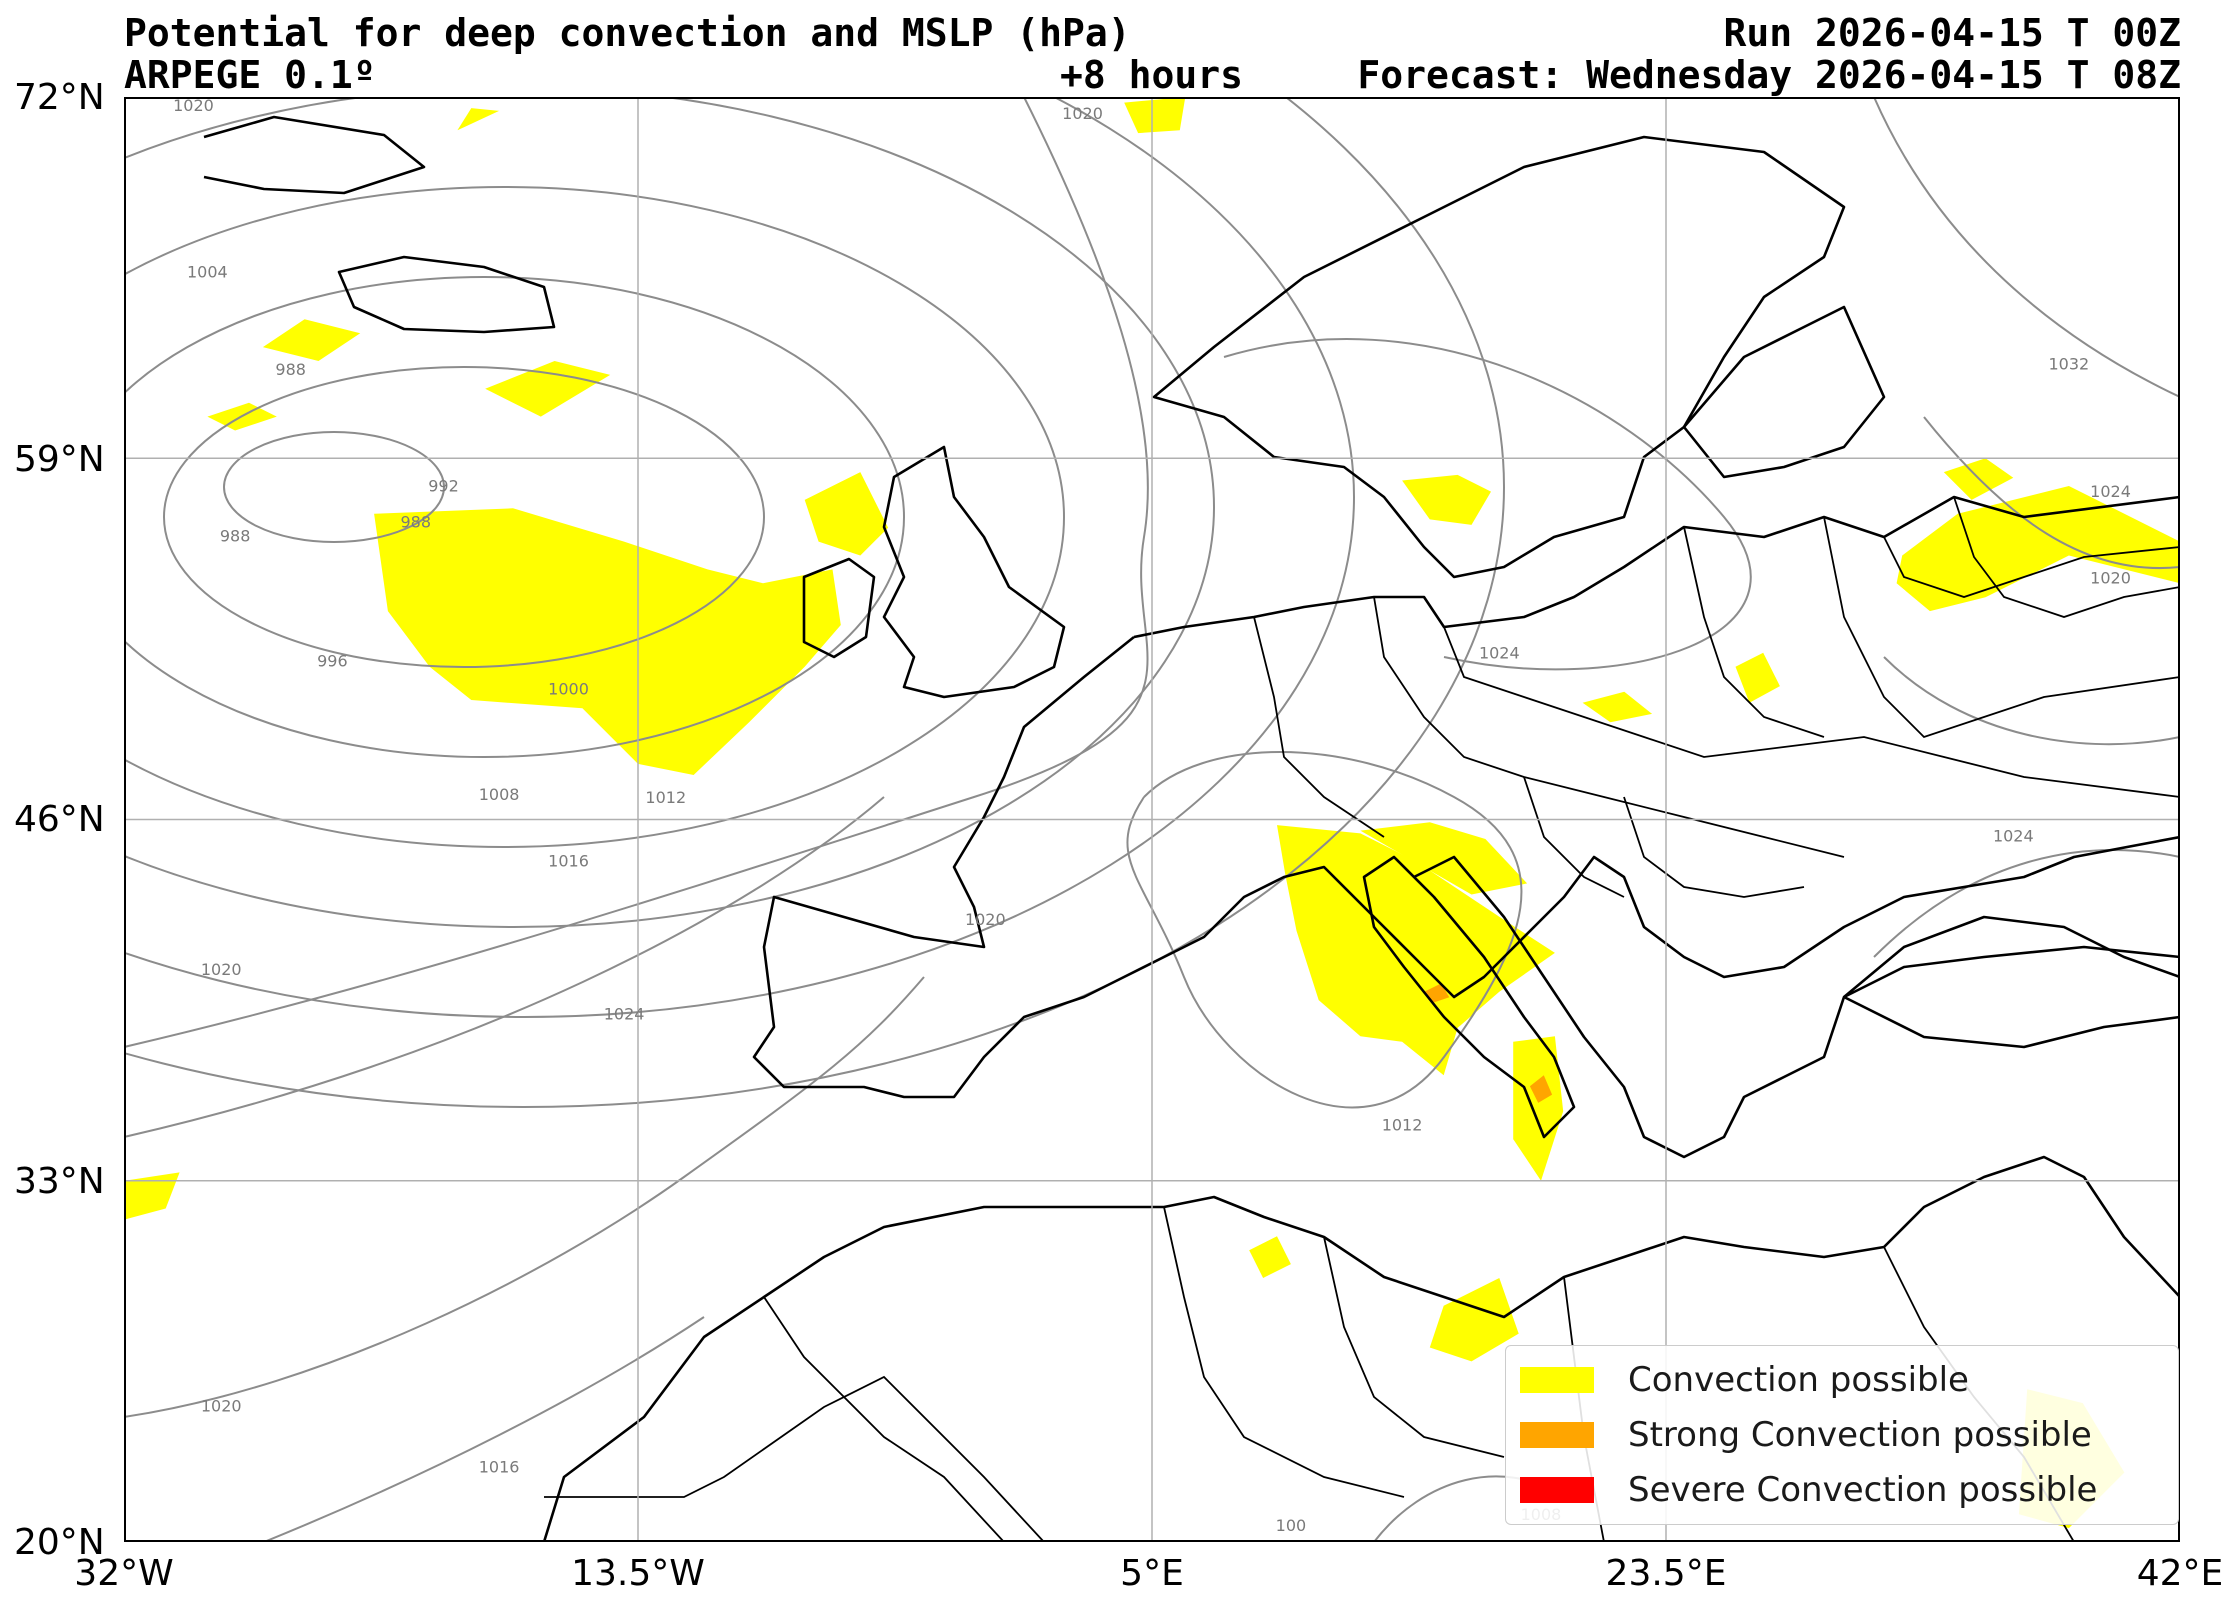 Image resolution: width=2233 pixels, height=1604 pixels. Describe the element at coordinates (1769, 75) in the screenshot. I see `forecast-time: Forecast: Wednesday 2026-04-15 T 08Z` at that location.